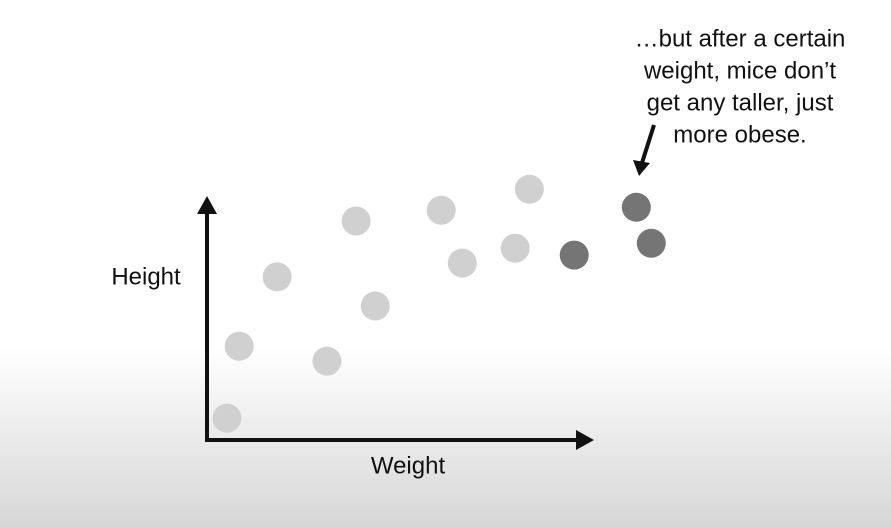  I want to click on annotation-line: …but after a certain, so click(740, 38).